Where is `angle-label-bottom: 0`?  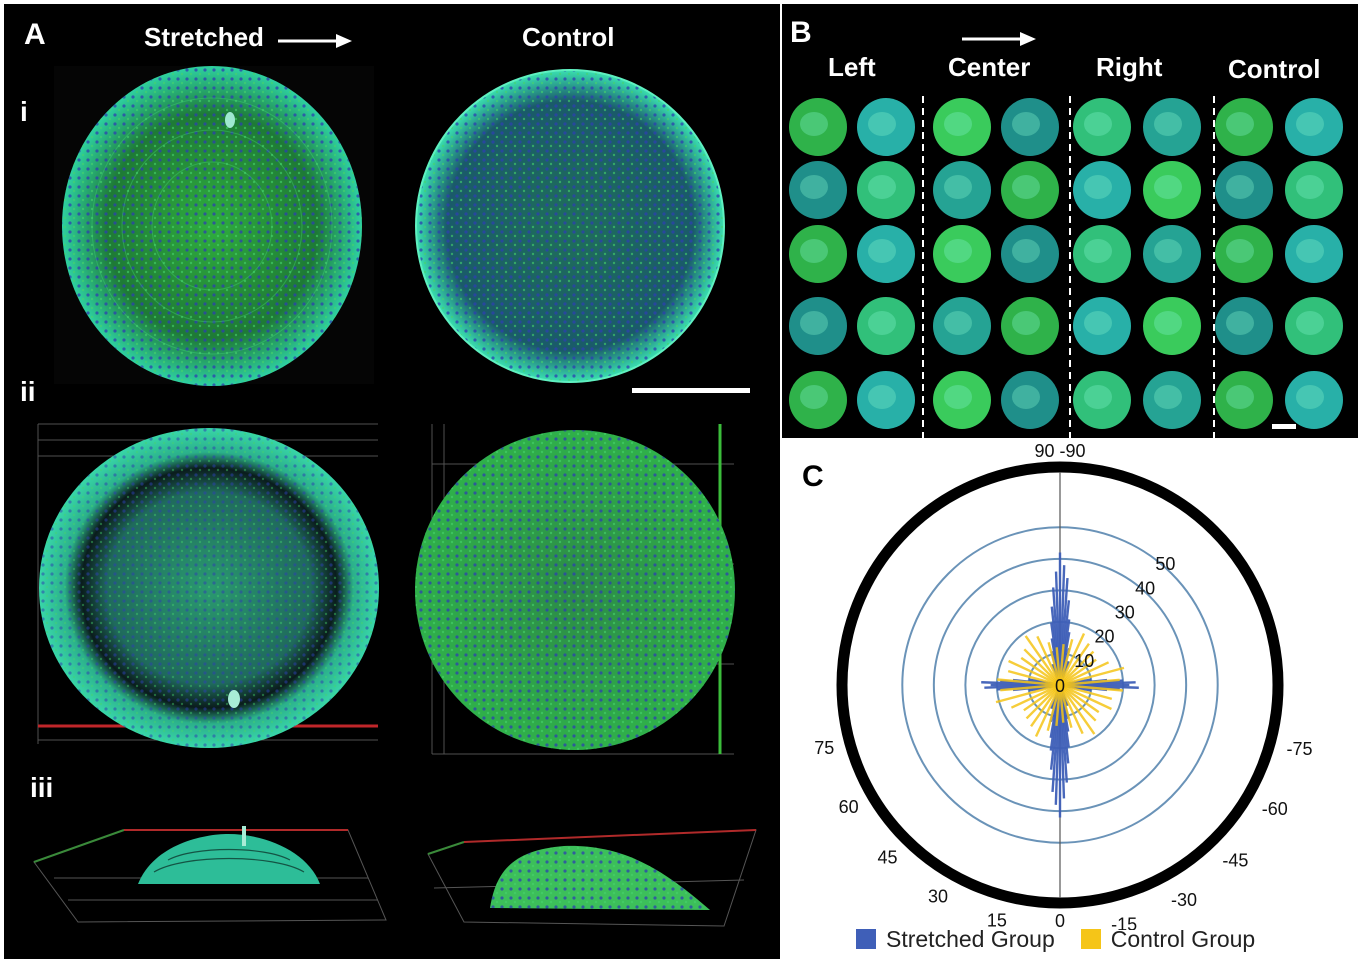 angle-label-bottom: 0 is located at coordinates (1060, 920).